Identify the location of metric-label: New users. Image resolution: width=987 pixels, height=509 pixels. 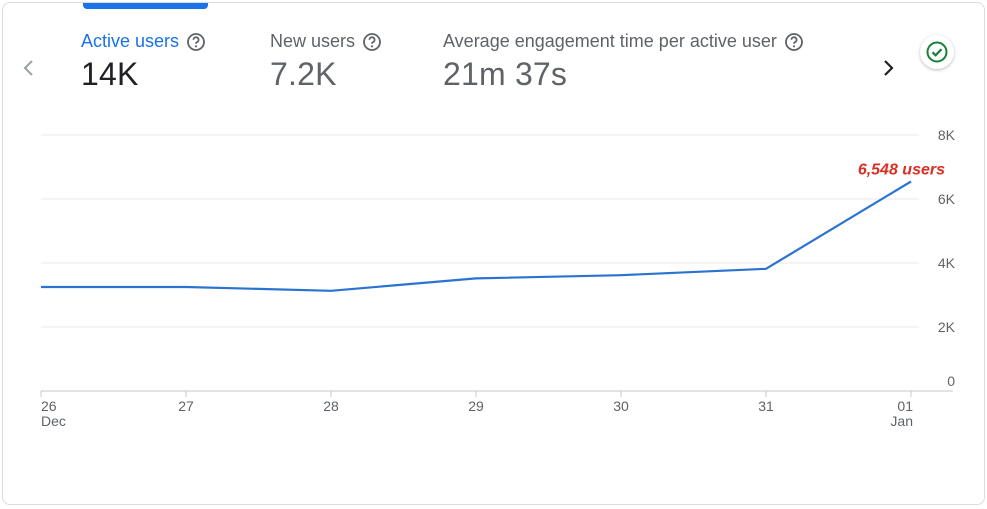
(313, 41).